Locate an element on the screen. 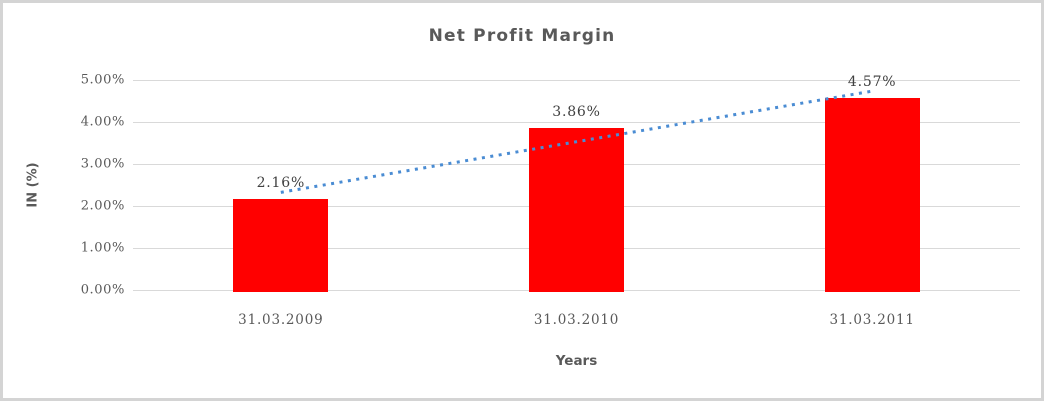 The width and height of the screenshot is (1044, 401). y-tick-label: 2.00% is located at coordinates (102, 206).